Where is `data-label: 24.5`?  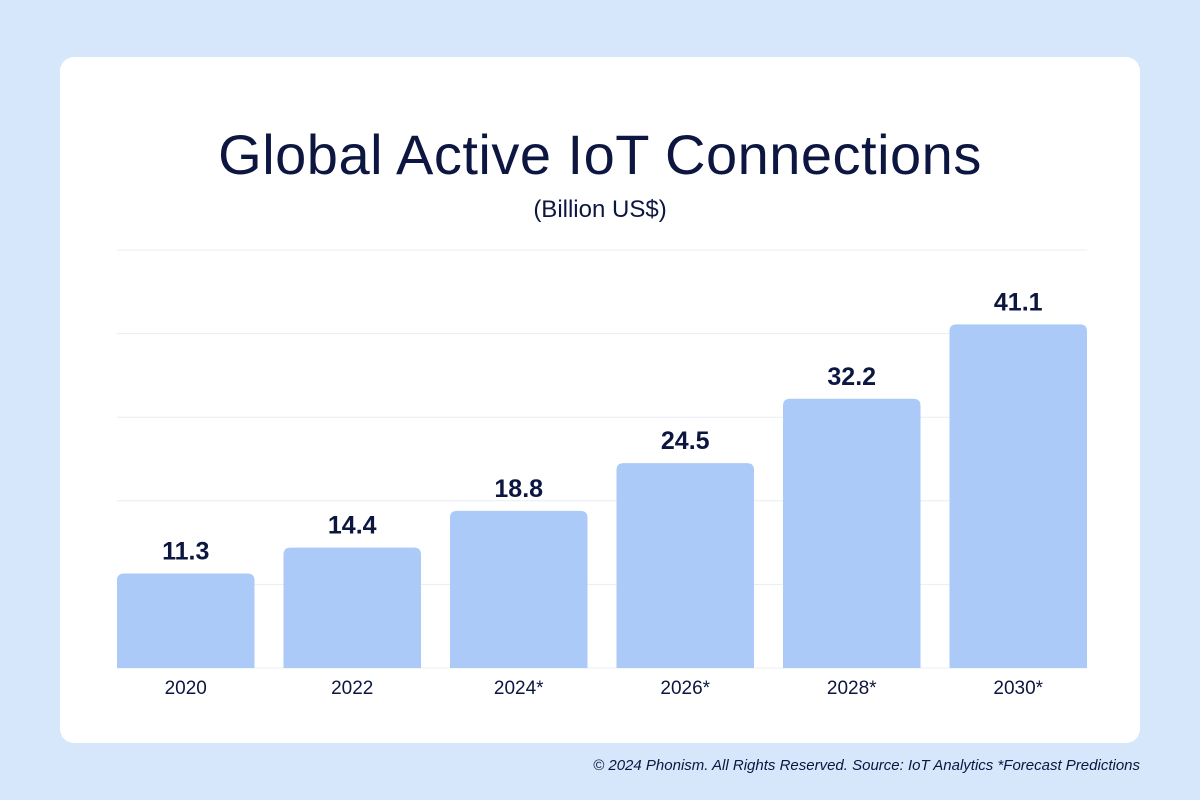
data-label: 24.5 is located at coordinates (685, 441).